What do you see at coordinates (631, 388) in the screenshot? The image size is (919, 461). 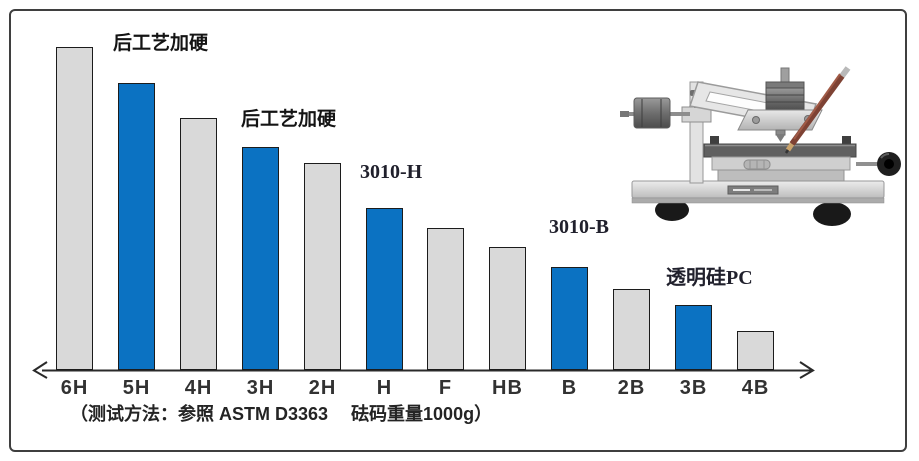 I see `x-tick-2B: 2B` at bounding box center [631, 388].